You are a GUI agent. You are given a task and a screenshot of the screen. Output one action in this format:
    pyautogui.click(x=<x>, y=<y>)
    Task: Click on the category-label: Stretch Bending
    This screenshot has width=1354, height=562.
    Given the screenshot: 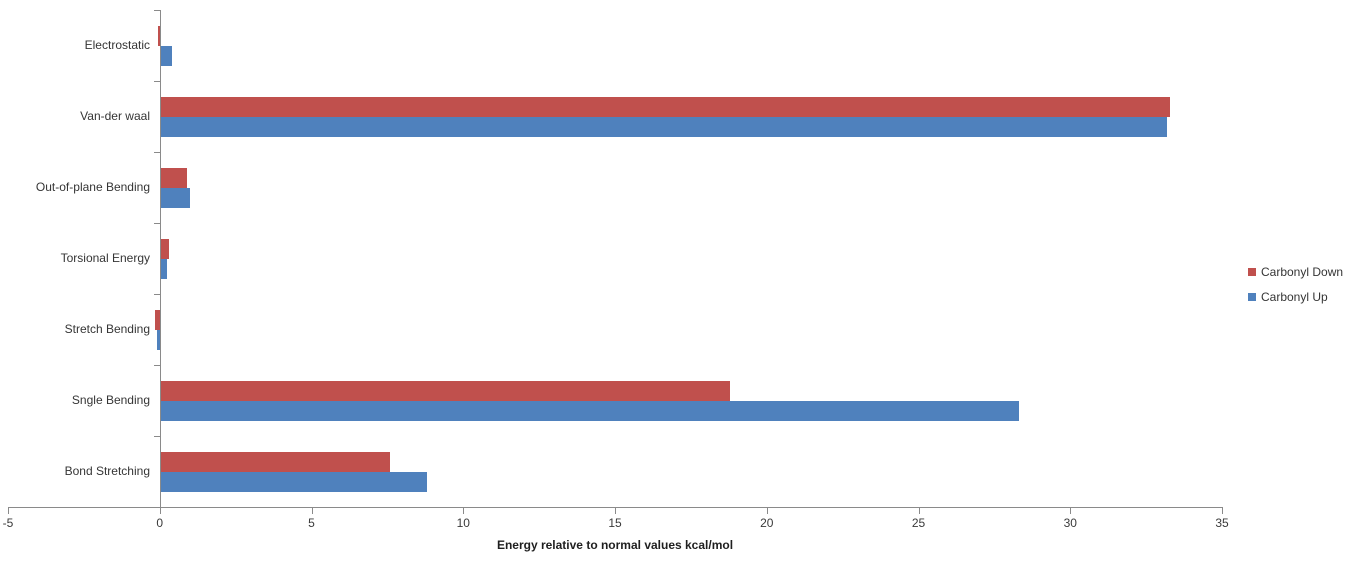 What is the action you would take?
    pyautogui.click(x=107, y=328)
    